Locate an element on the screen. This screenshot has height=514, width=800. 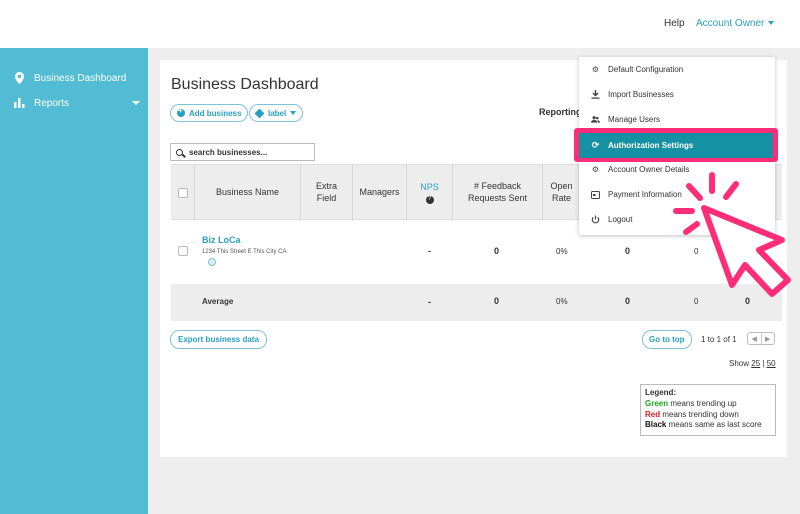
menu-item-label: Account Owner Details is located at coordinates (649, 169).